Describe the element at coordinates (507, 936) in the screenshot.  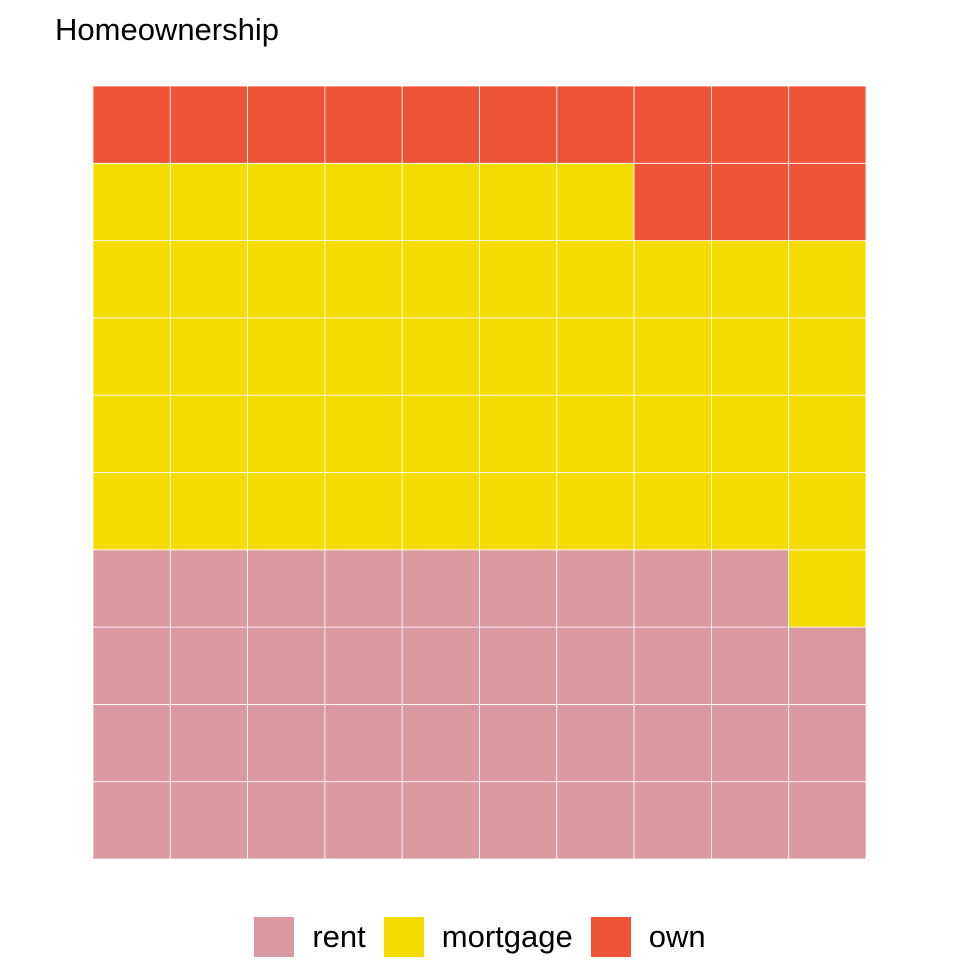
I see `legend-label-mortgage: mortgage` at that location.